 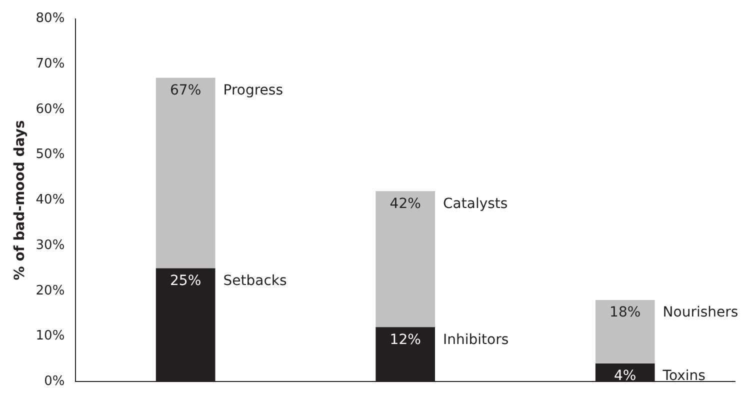 What do you see at coordinates (50, 336) in the screenshot?
I see `y-tick-label: 10%` at bounding box center [50, 336].